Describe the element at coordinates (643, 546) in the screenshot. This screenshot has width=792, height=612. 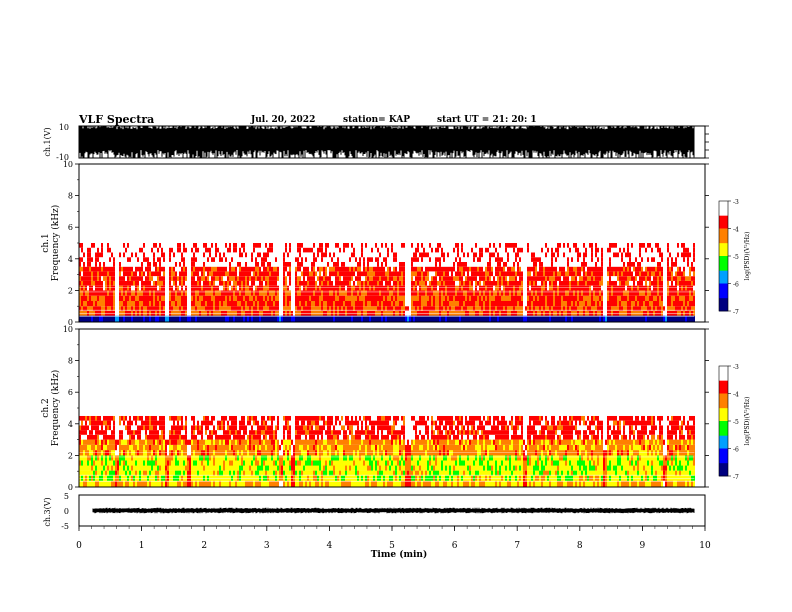
I see `time-tick-label: 9` at that location.